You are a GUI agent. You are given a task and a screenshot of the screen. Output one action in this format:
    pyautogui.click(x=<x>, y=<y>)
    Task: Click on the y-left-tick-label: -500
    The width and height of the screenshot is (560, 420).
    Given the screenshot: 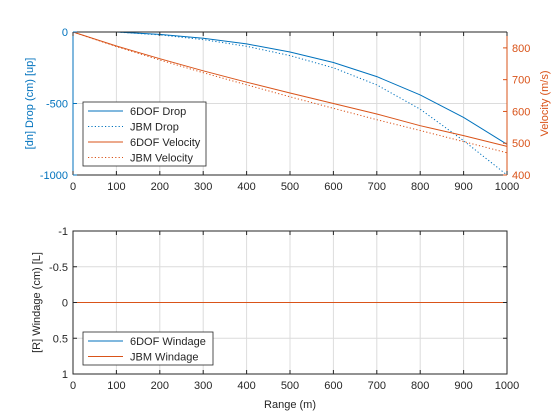 What is the action you would take?
    pyautogui.click(x=57, y=105)
    